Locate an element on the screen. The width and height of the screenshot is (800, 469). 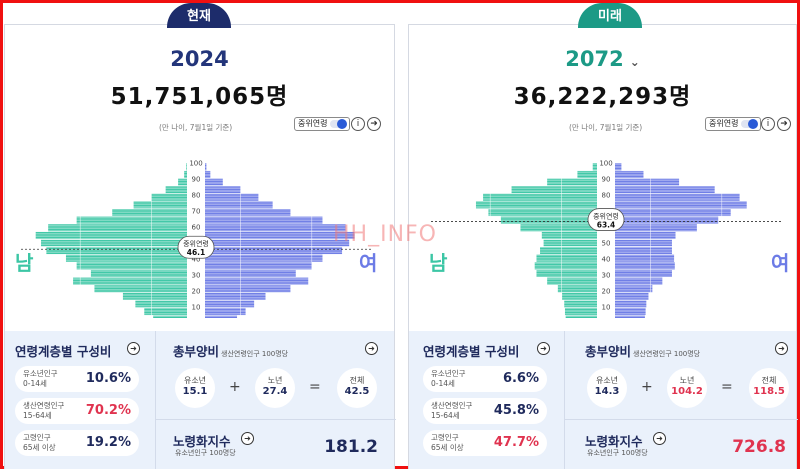
y-tick-label: 90 is located at coordinates (196, 180).